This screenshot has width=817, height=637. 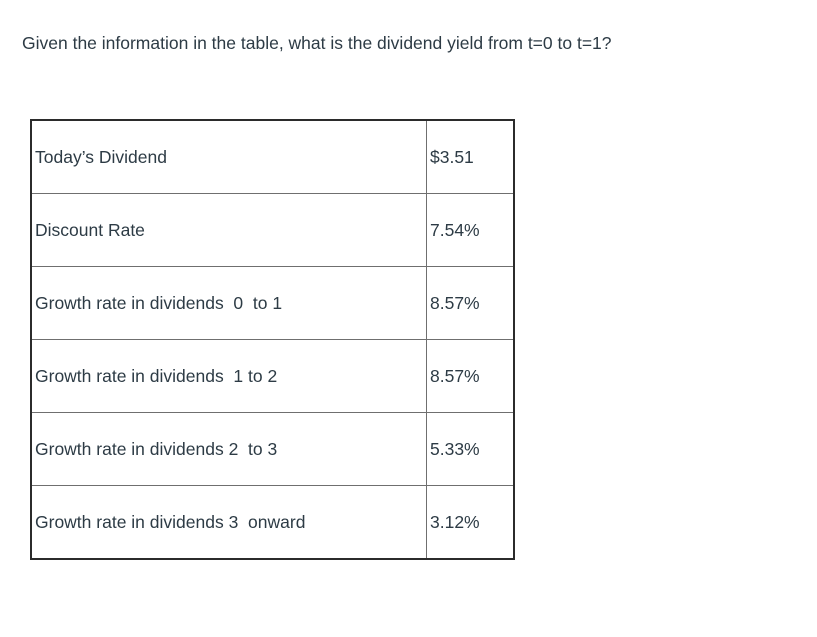 I want to click on row-value: 7.54%, so click(x=470, y=230).